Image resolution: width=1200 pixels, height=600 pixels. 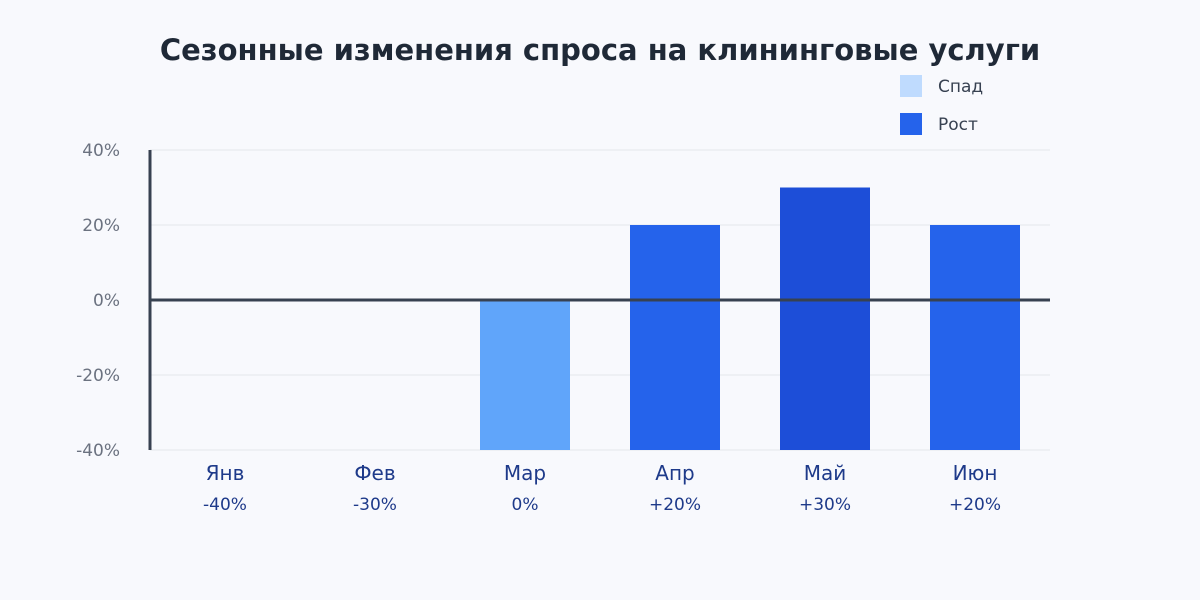 What do you see at coordinates (525, 473) in the screenshot?
I see `x-tick-label: Мар` at bounding box center [525, 473].